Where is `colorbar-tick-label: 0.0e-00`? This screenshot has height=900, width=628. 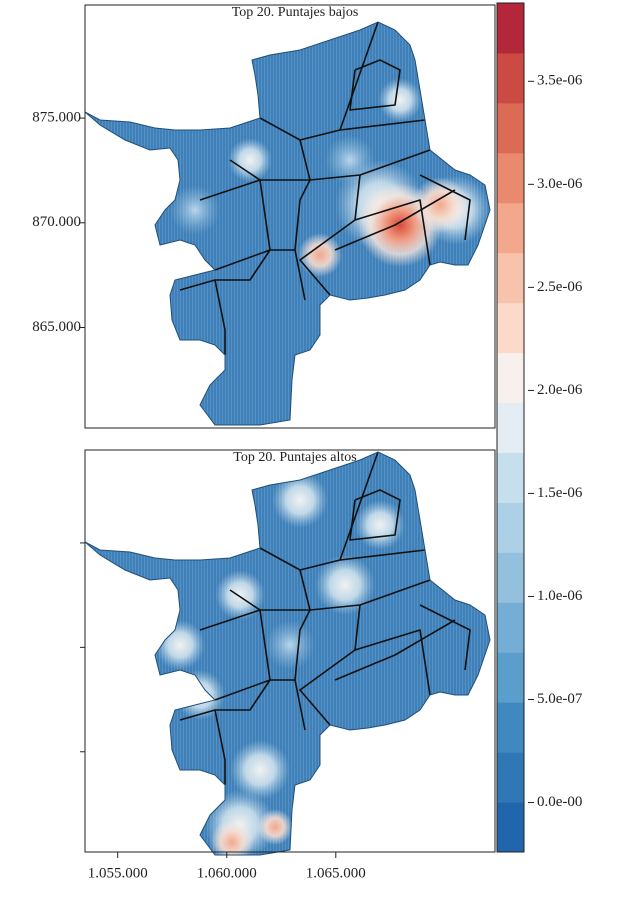 colorbar-tick-label: 0.0e-00 is located at coordinates (559, 802).